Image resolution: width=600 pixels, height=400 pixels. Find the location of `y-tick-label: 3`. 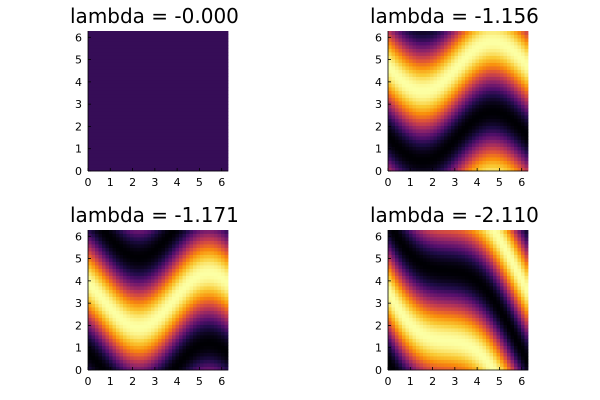

y-tick-label: 3 is located at coordinates (78, 104).